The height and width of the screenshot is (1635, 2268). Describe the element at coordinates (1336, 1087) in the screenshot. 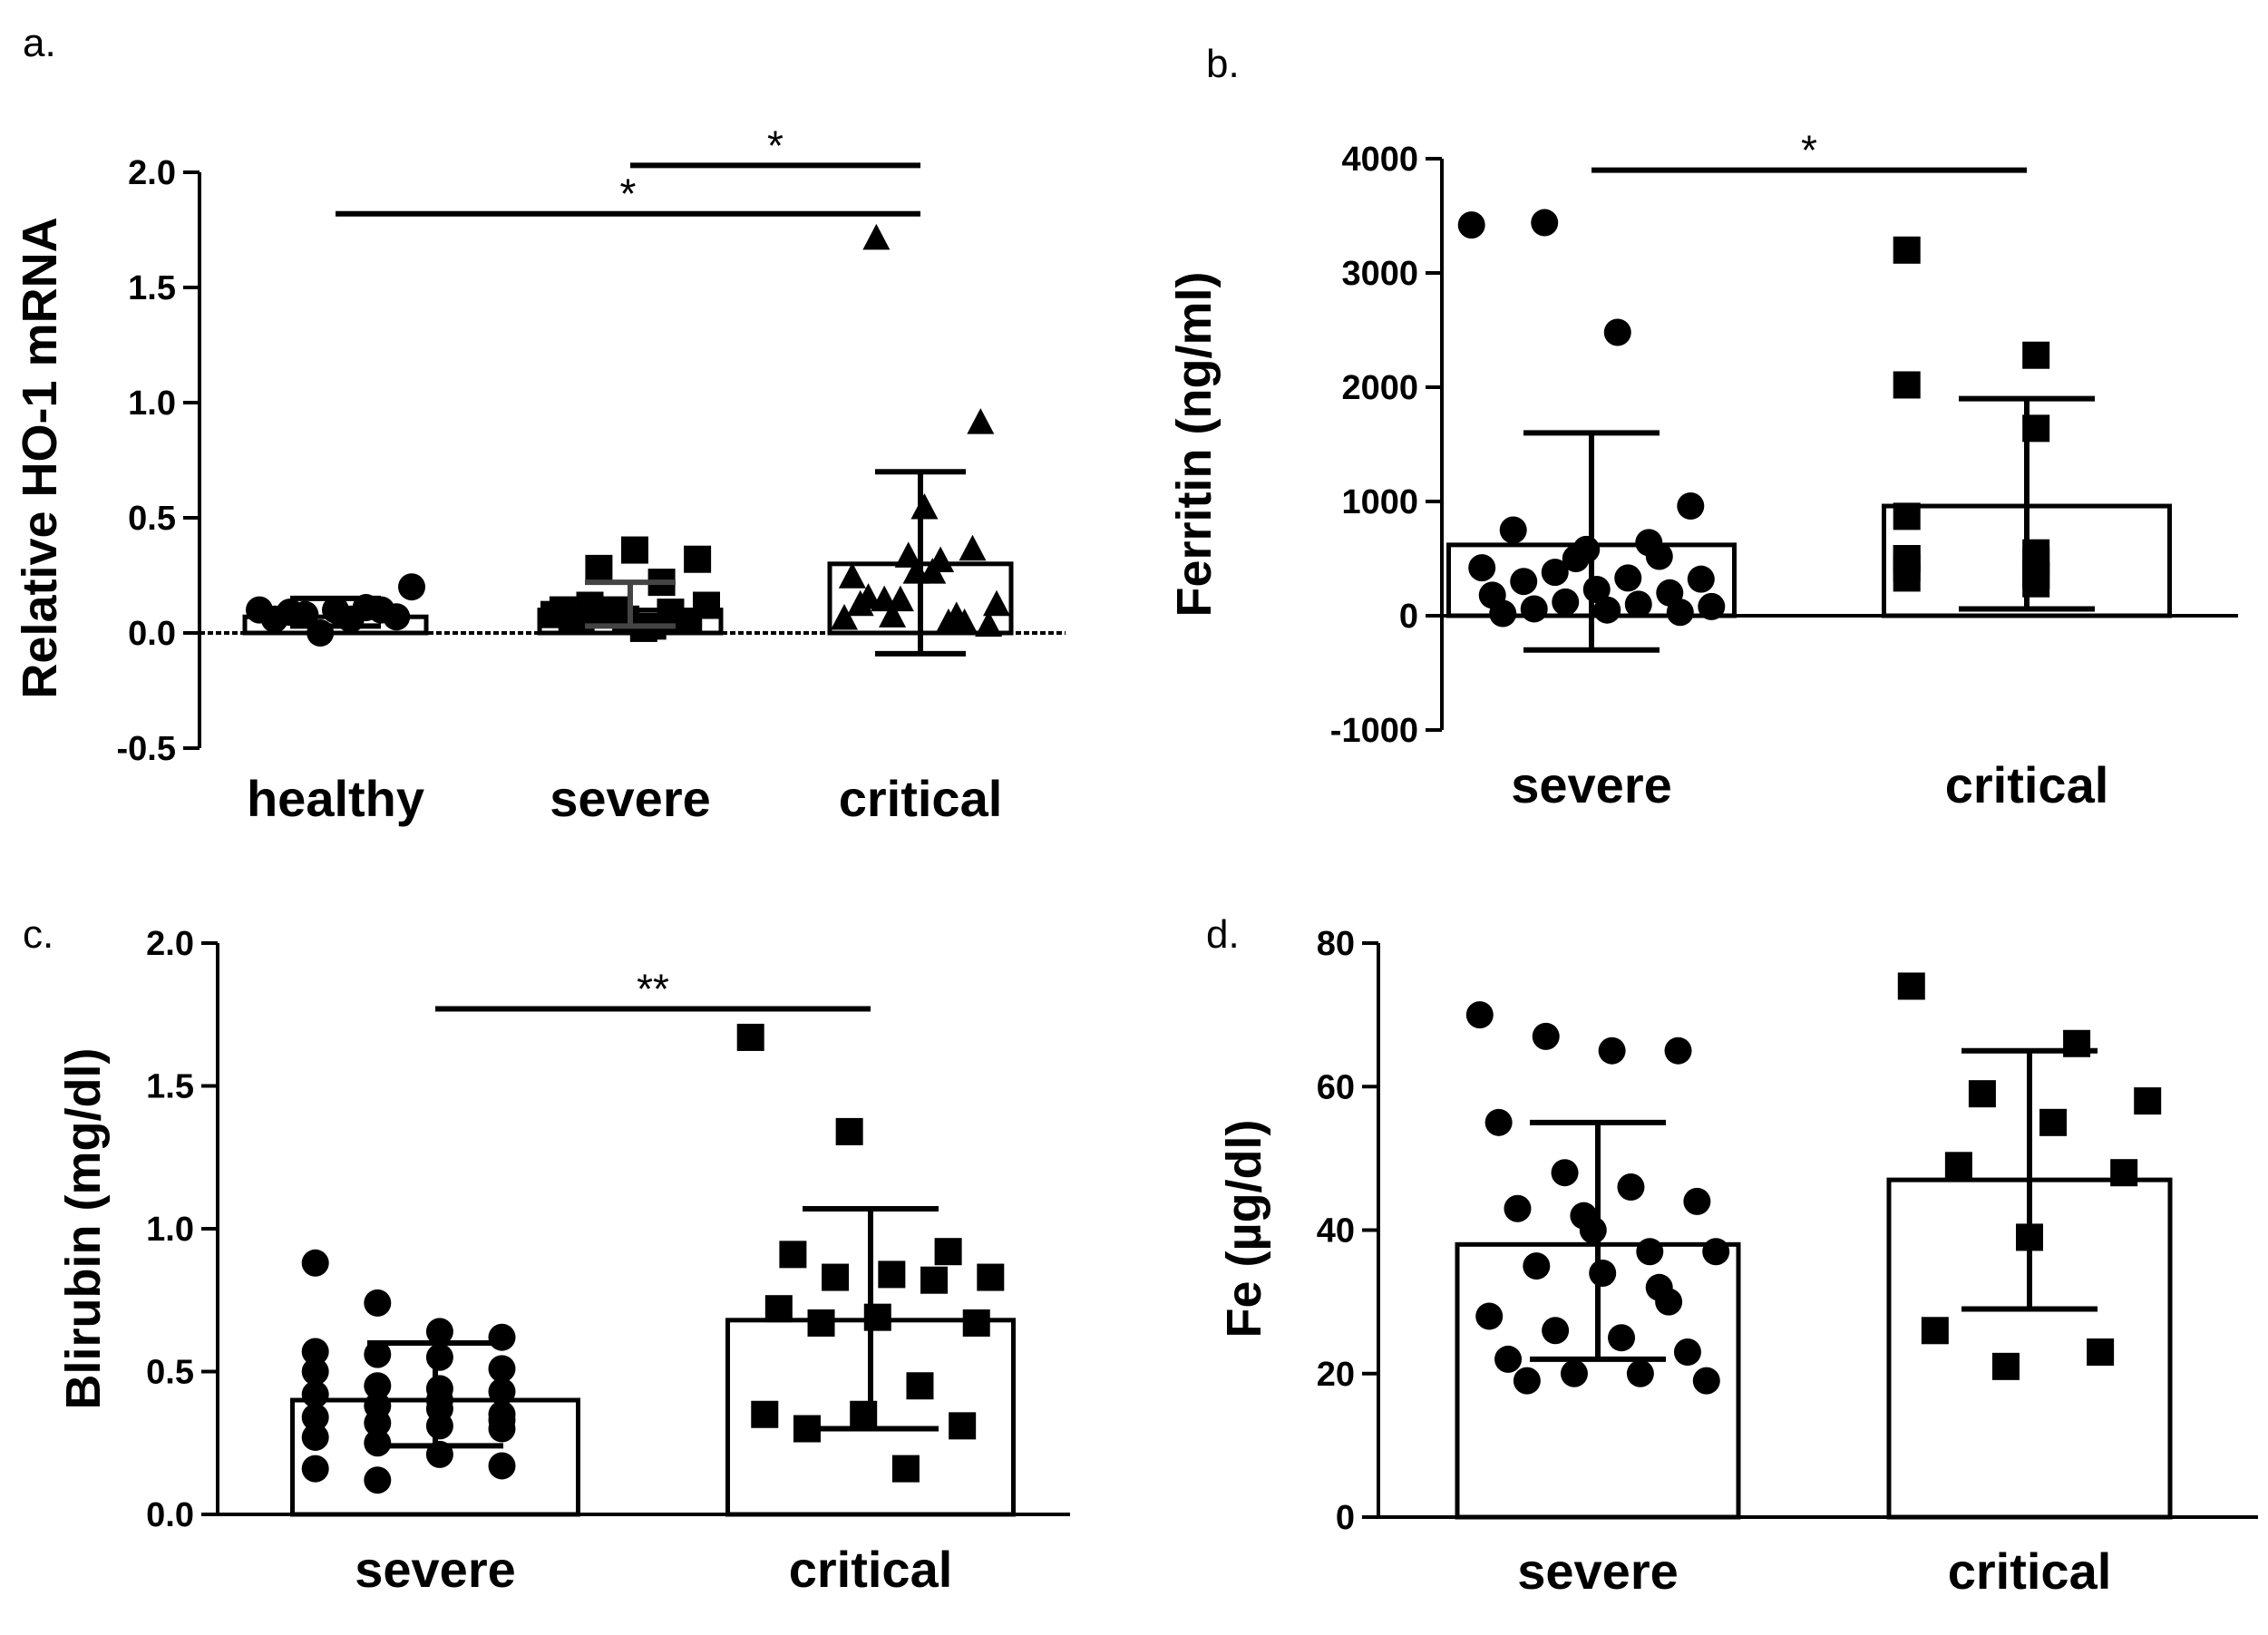

I see `y-tick-label: 60` at that location.